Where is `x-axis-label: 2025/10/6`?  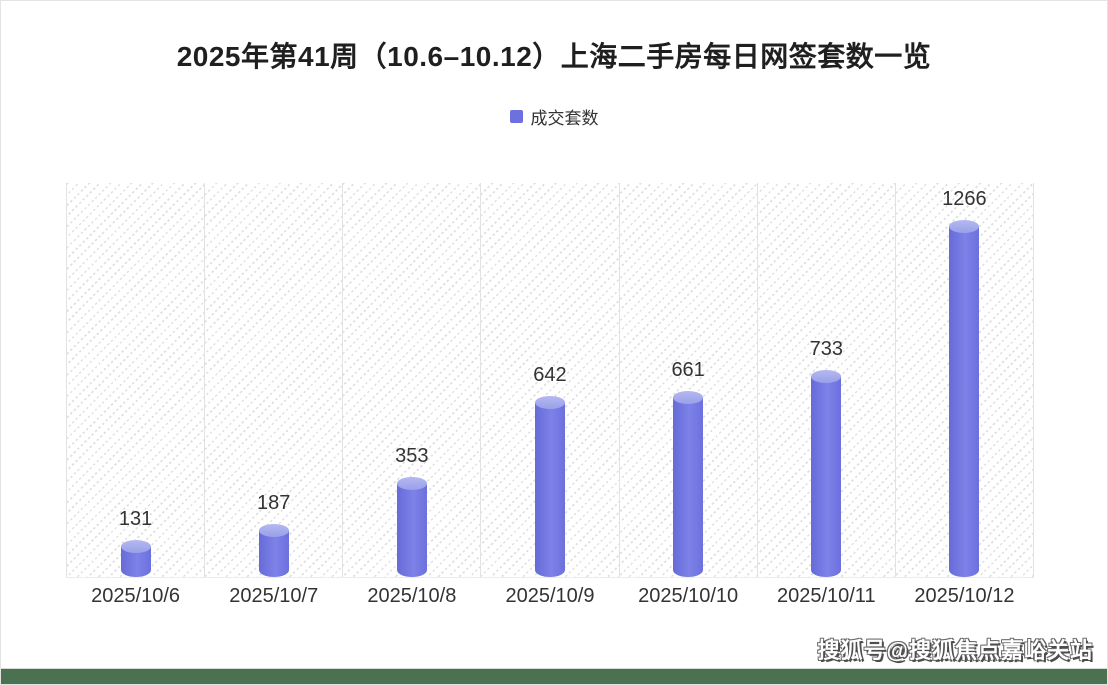 x-axis-label: 2025/10/6 is located at coordinates (136, 596).